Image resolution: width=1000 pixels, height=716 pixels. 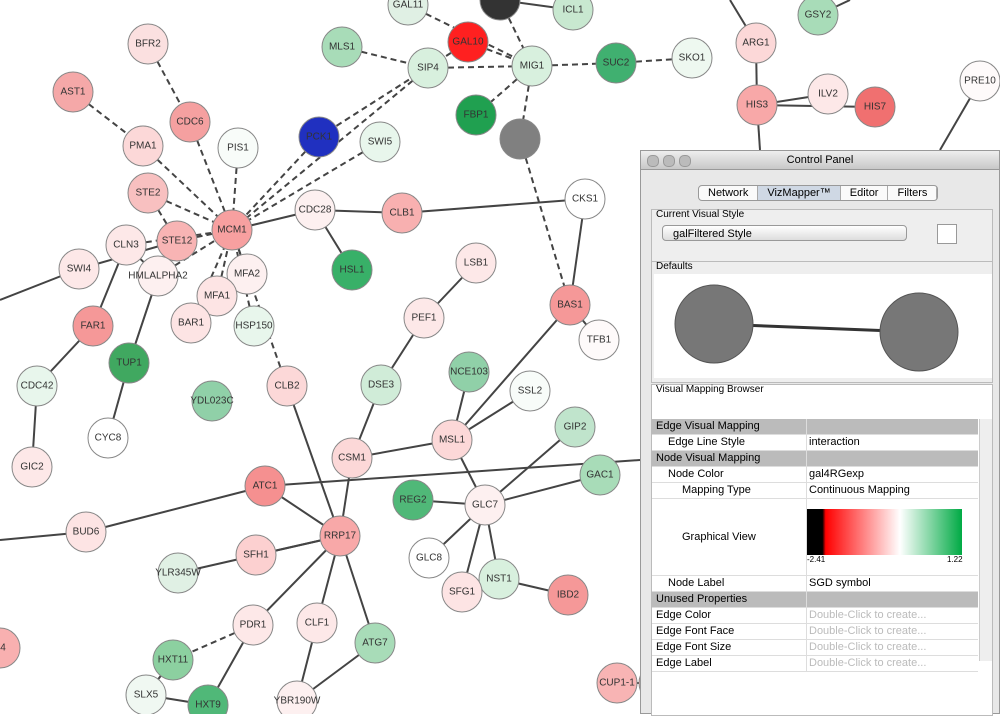 I want to click on scrollbar, so click(x=985, y=540).